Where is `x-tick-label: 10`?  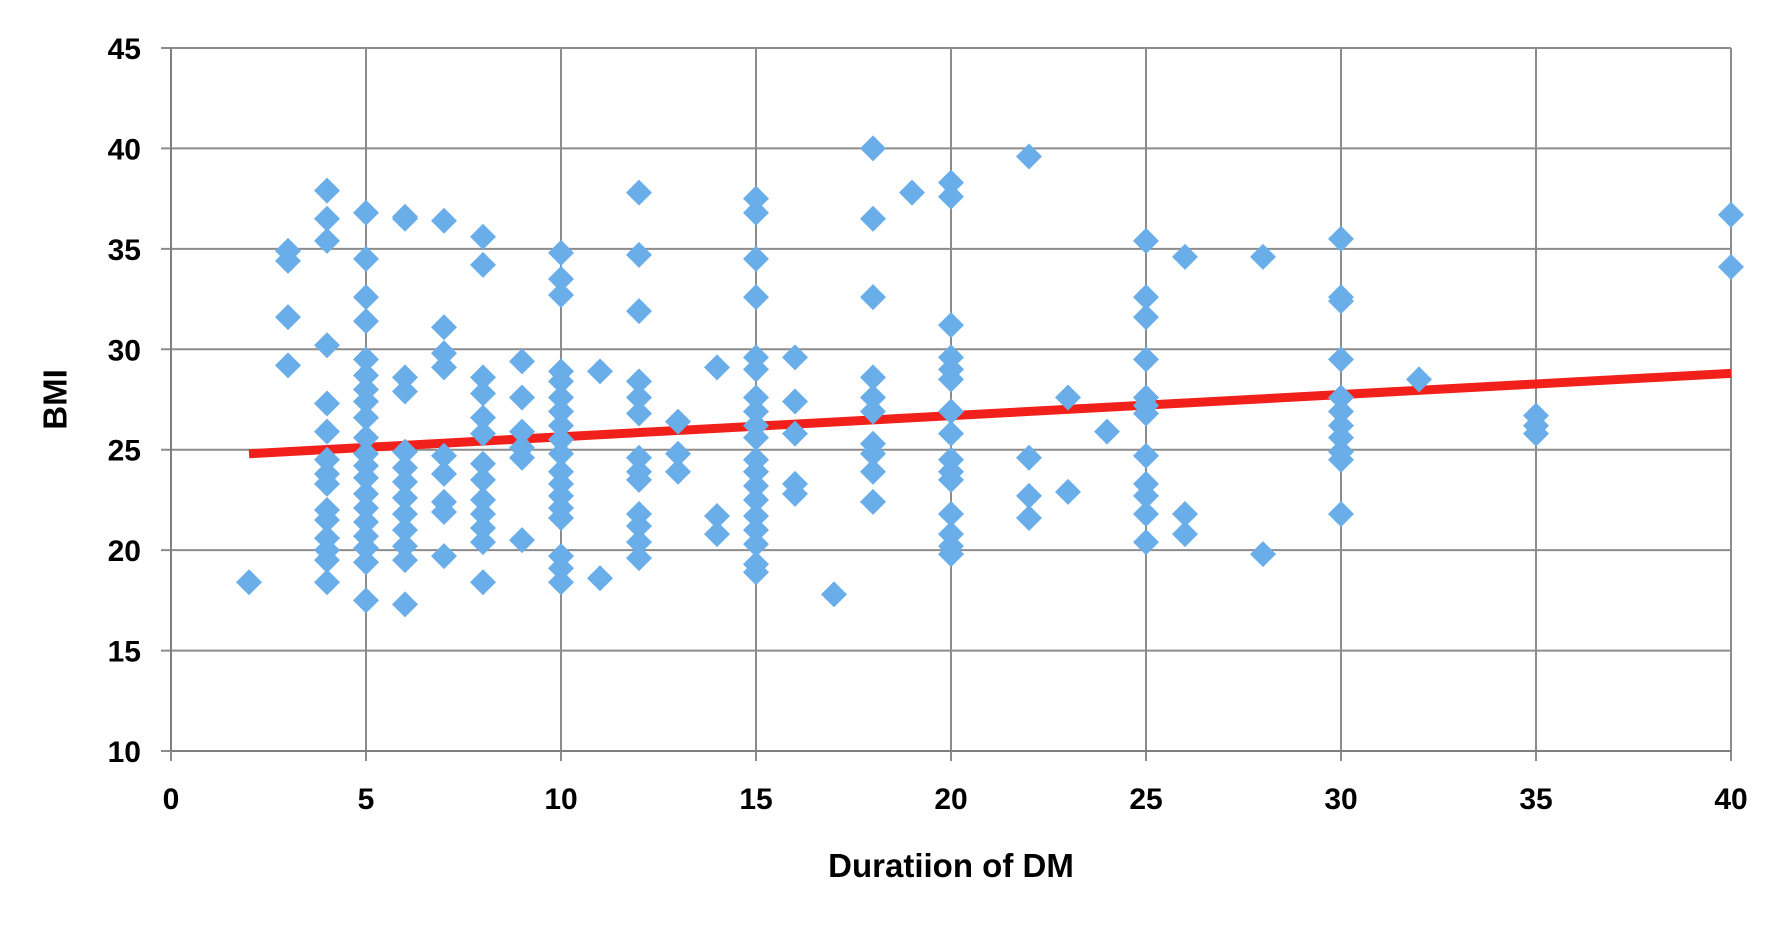
x-tick-label: 10 is located at coordinates (560, 799).